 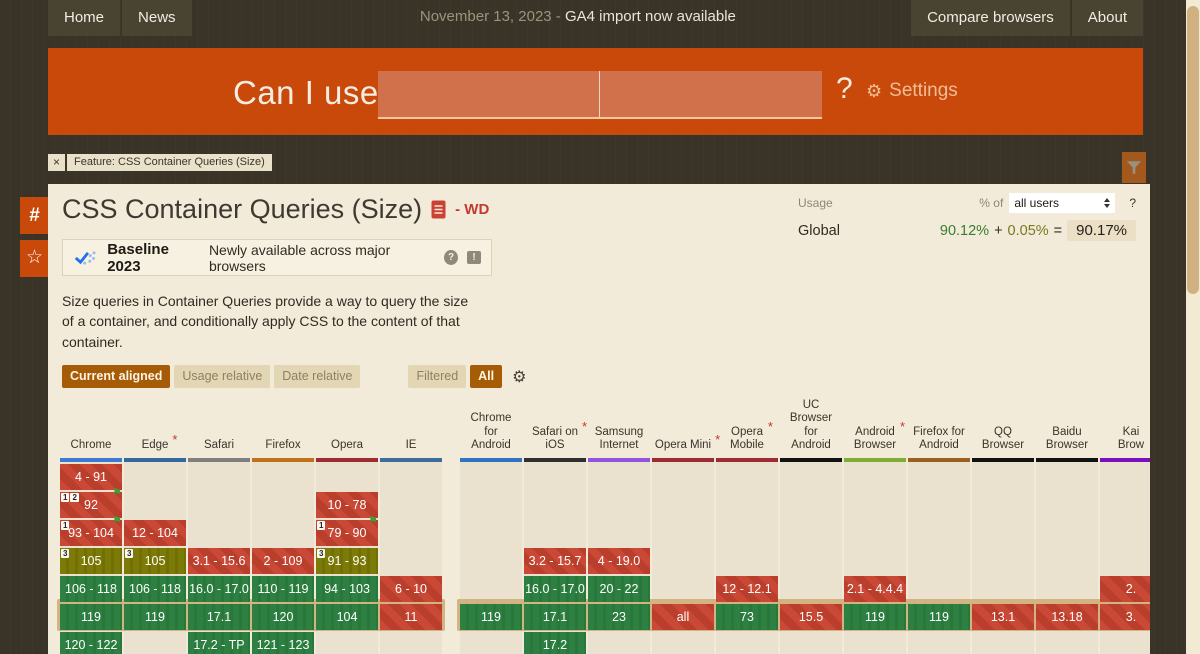 What do you see at coordinates (91, 561) in the screenshot?
I see `support-cell-chrome-row4: 105 3` at bounding box center [91, 561].